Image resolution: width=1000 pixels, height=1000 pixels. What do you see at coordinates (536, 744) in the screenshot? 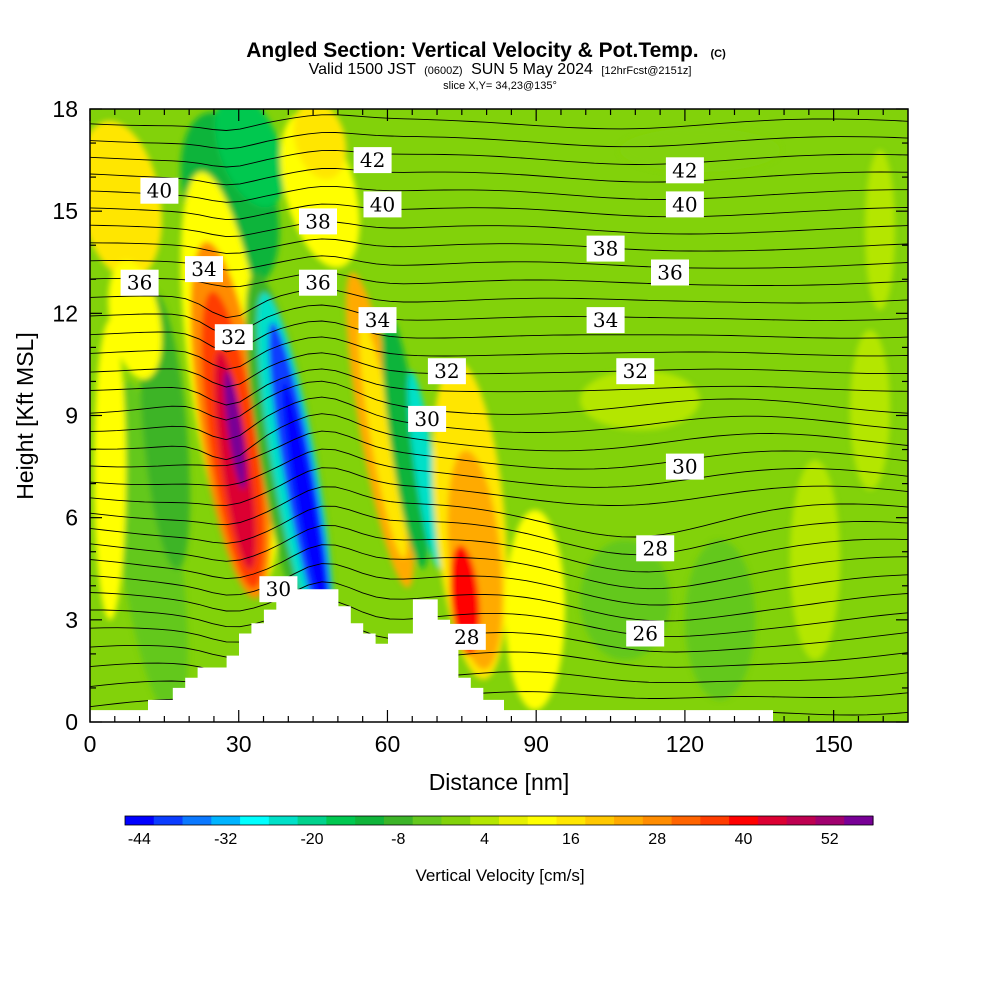
I see `x-tick-label: 90` at bounding box center [536, 744].